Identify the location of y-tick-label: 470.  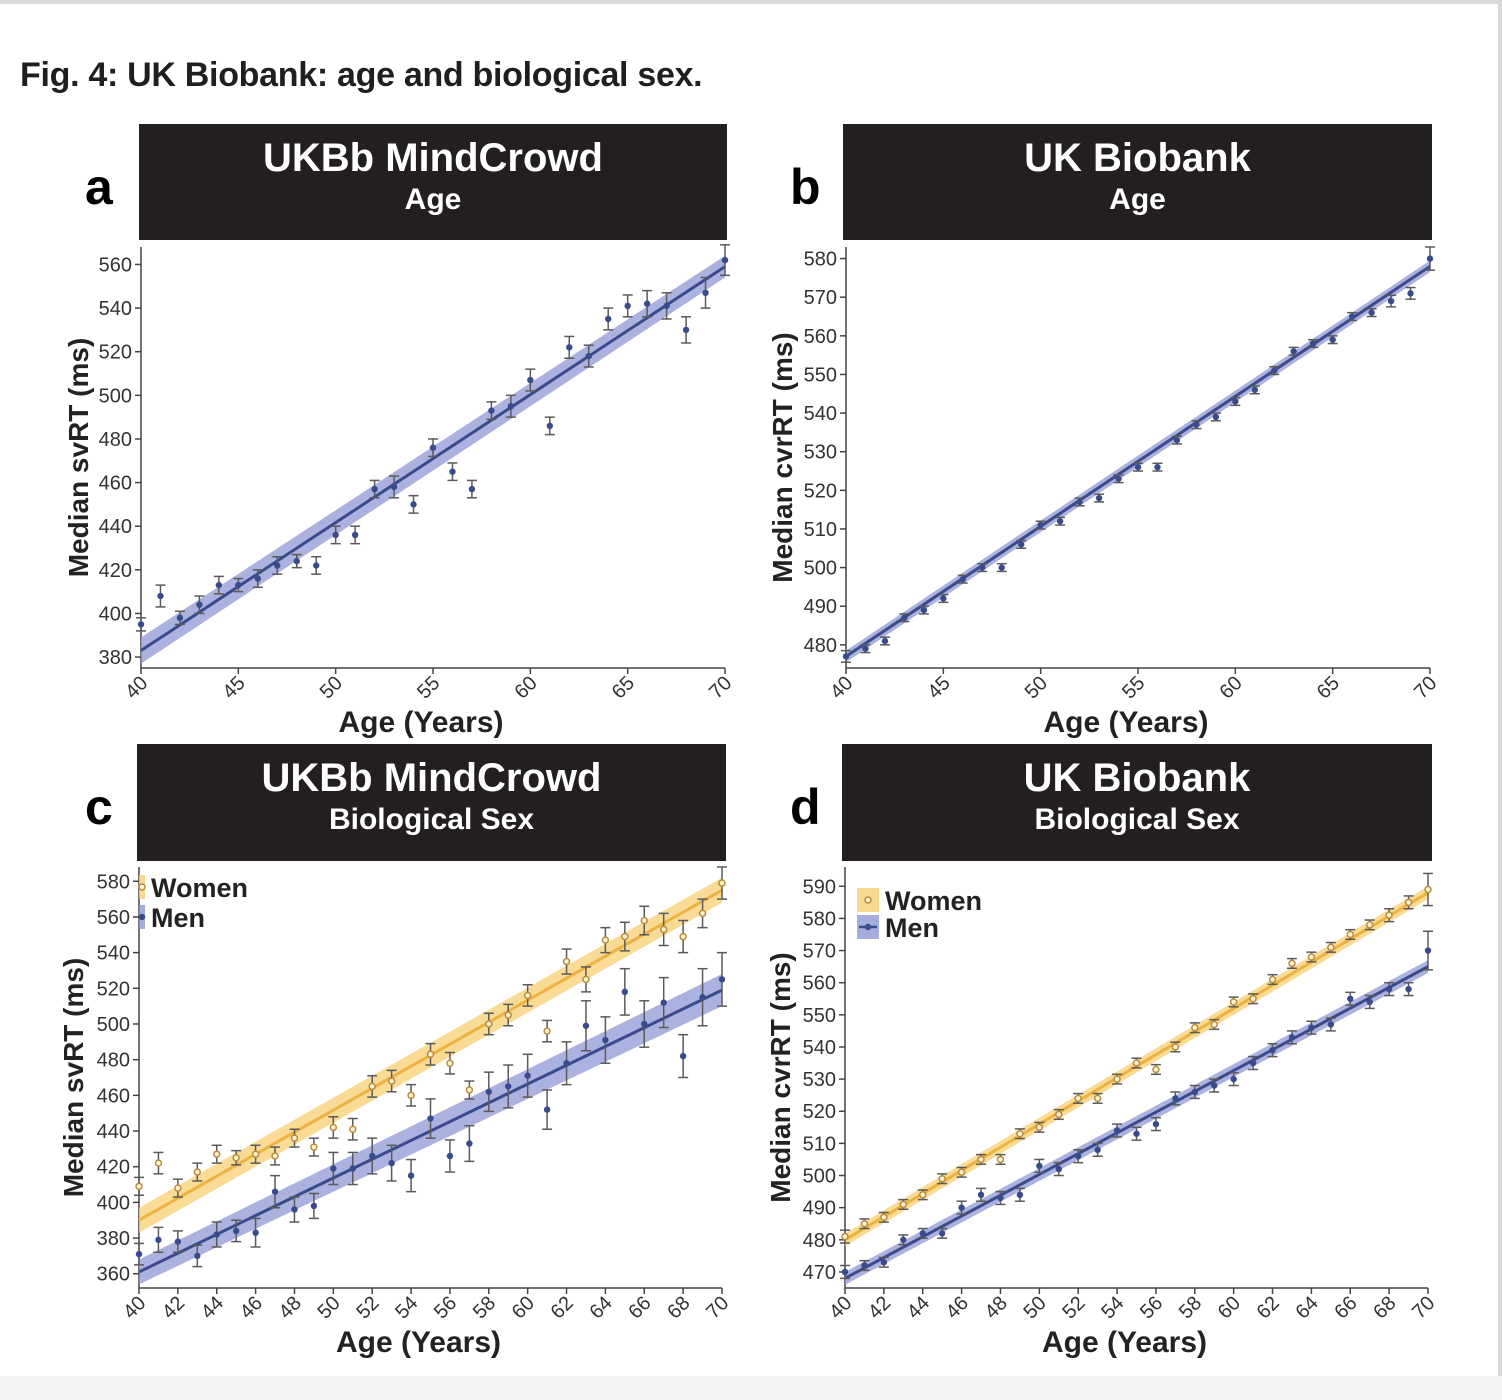
(819, 1273).